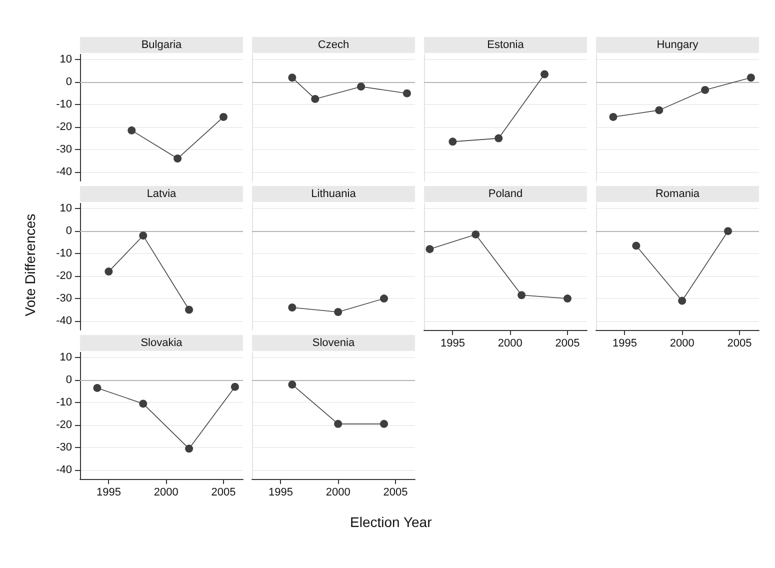 The image size is (775, 568). Describe the element at coordinates (677, 45) in the screenshot. I see `chart-title: Hungary` at that location.